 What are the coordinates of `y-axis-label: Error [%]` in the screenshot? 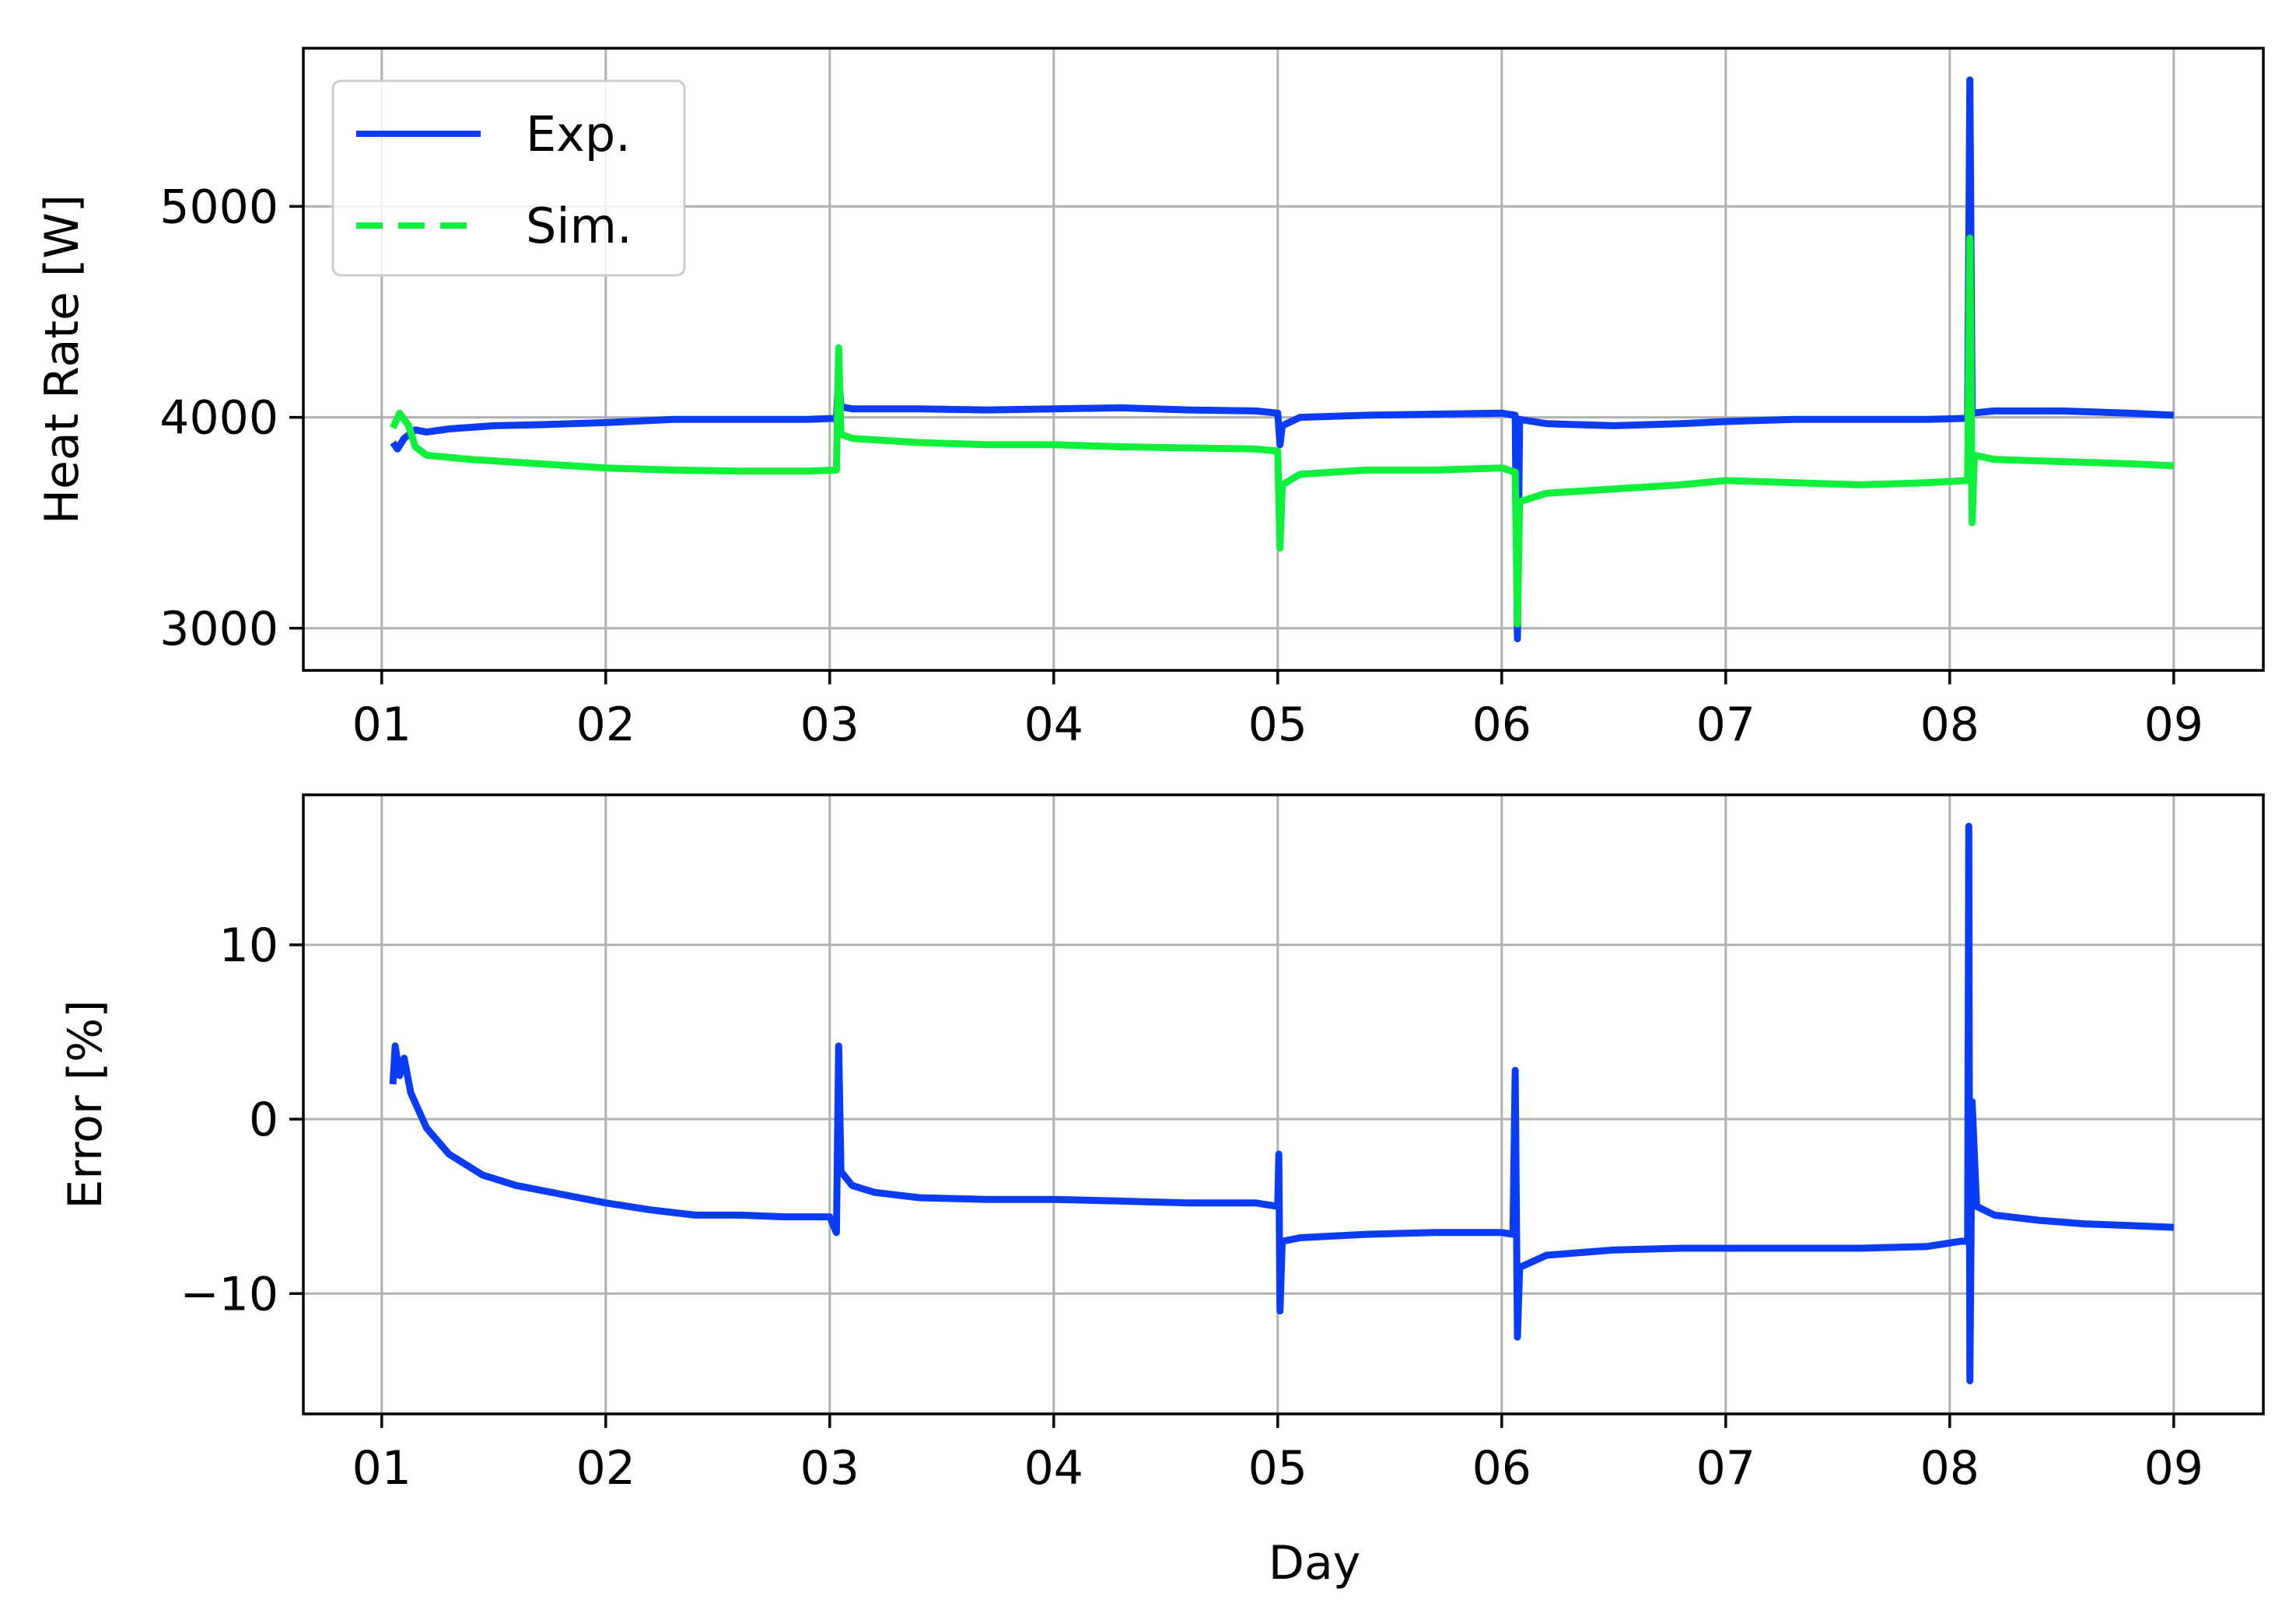 It's located at (85, 1104).